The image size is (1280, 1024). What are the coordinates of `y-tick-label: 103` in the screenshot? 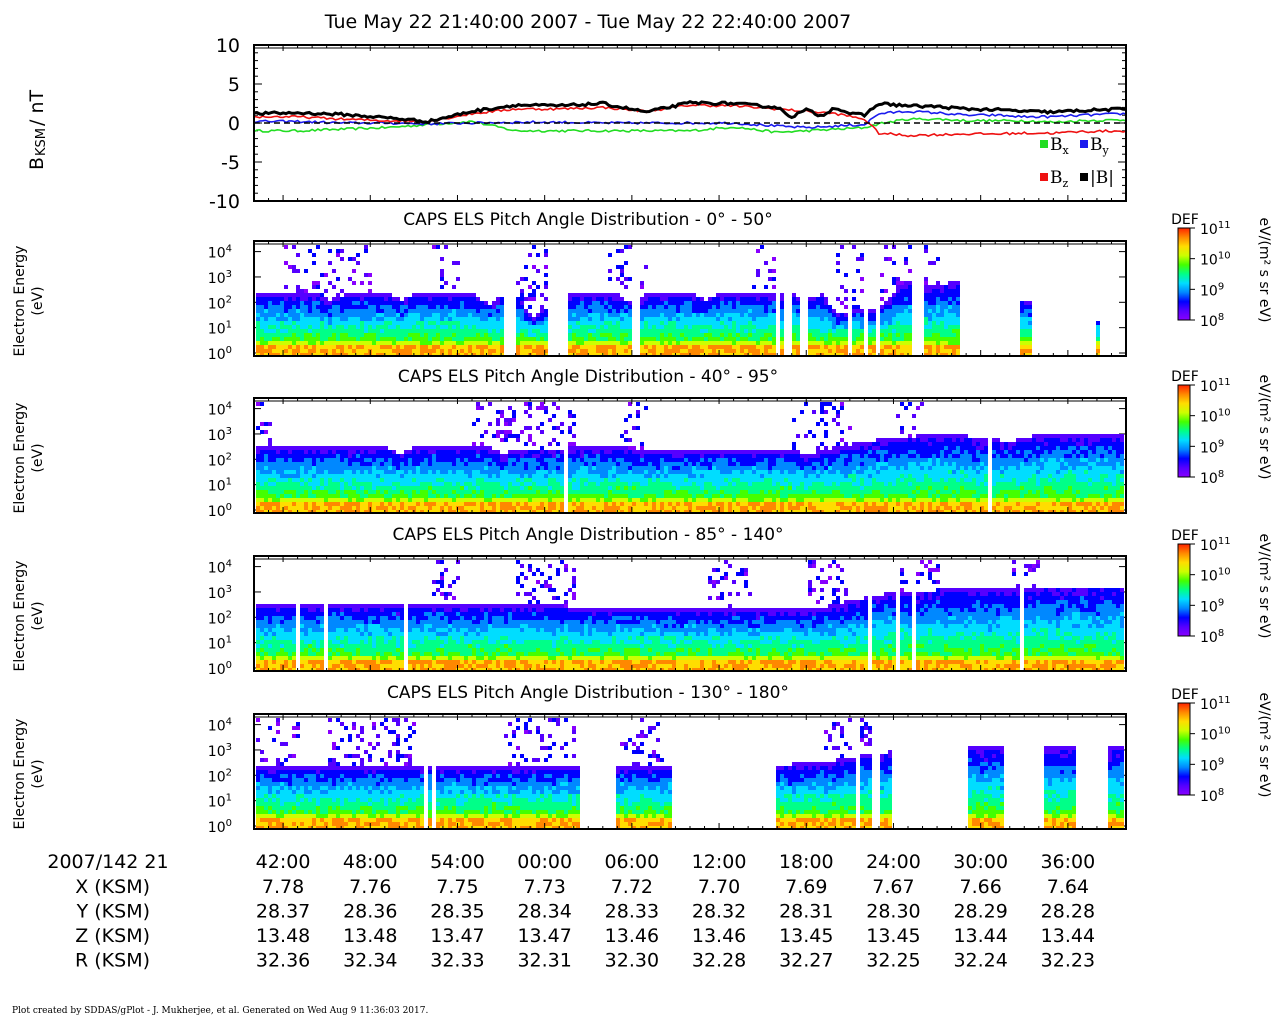 It's located at (220, 278).